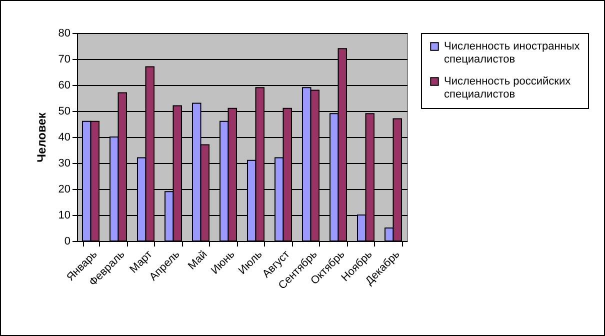 The image size is (605, 336). What do you see at coordinates (64, 190) in the screenshot?
I see `y-tick-label: 20` at bounding box center [64, 190].